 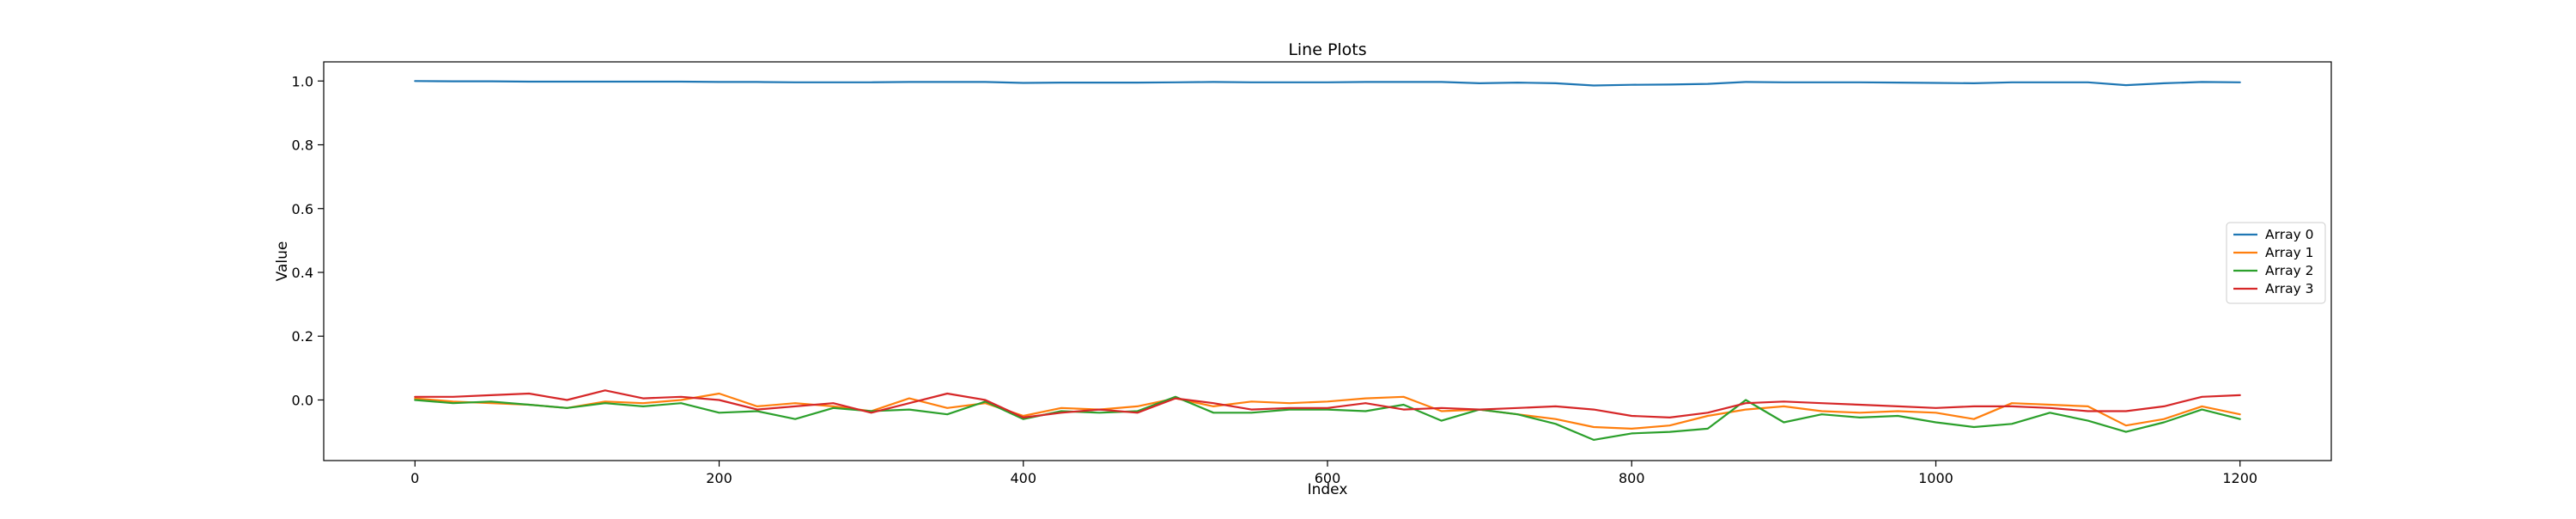 What do you see at coordinates (2239, 478) in the screenshot?
I see `x-tick-label: 1200` at bounding box center [2239, 478].